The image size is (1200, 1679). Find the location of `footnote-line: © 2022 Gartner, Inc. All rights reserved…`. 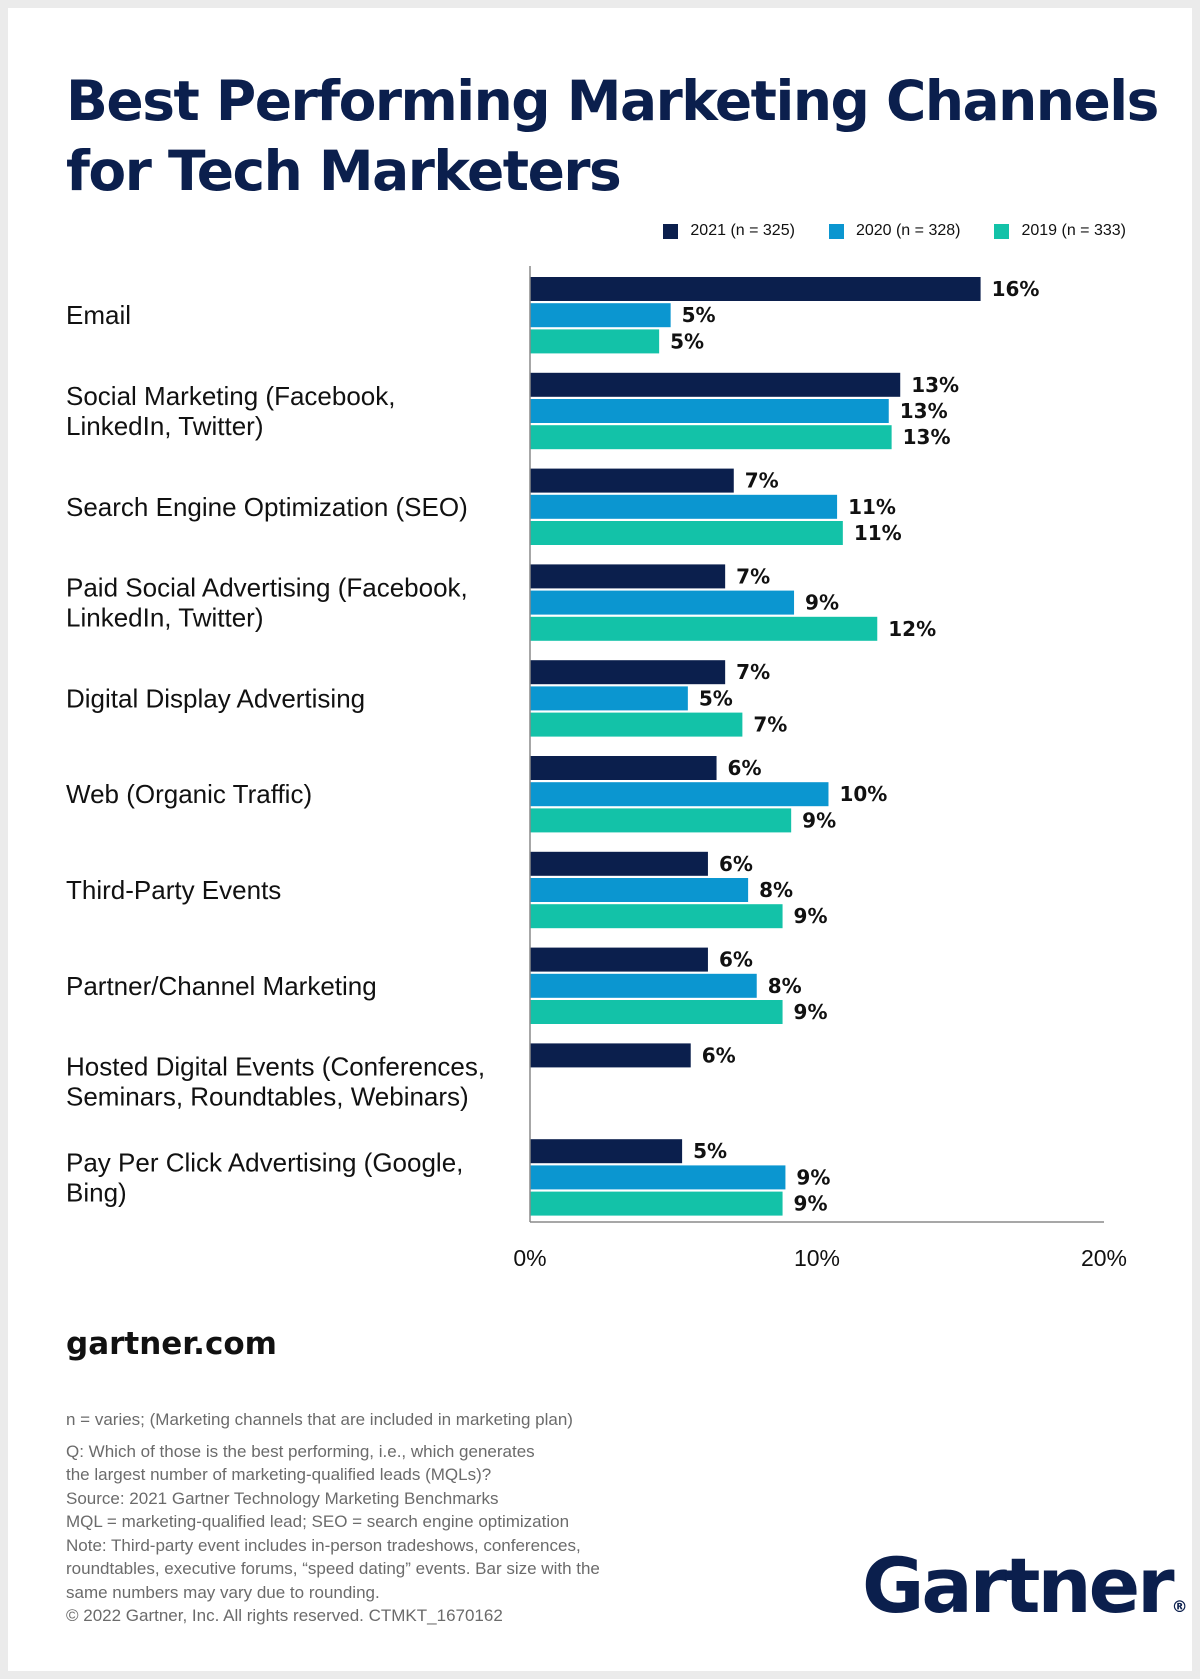

footnote-line: © 2022 Gartner, Inc. All rights reserved… is located at coordinates (284, 1615).